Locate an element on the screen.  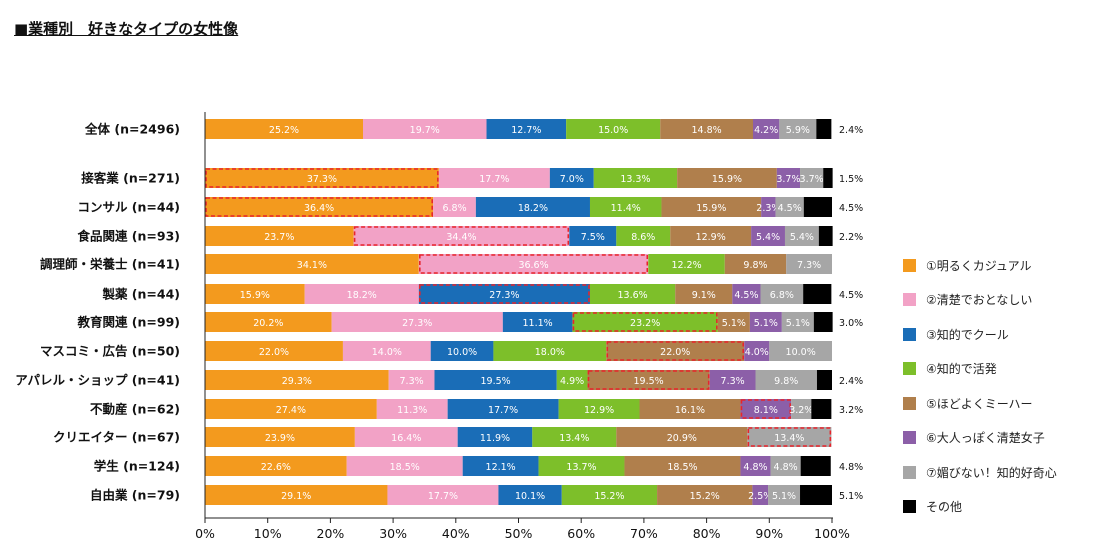
data-label: 8.1% is located at coordinates (766, 410).